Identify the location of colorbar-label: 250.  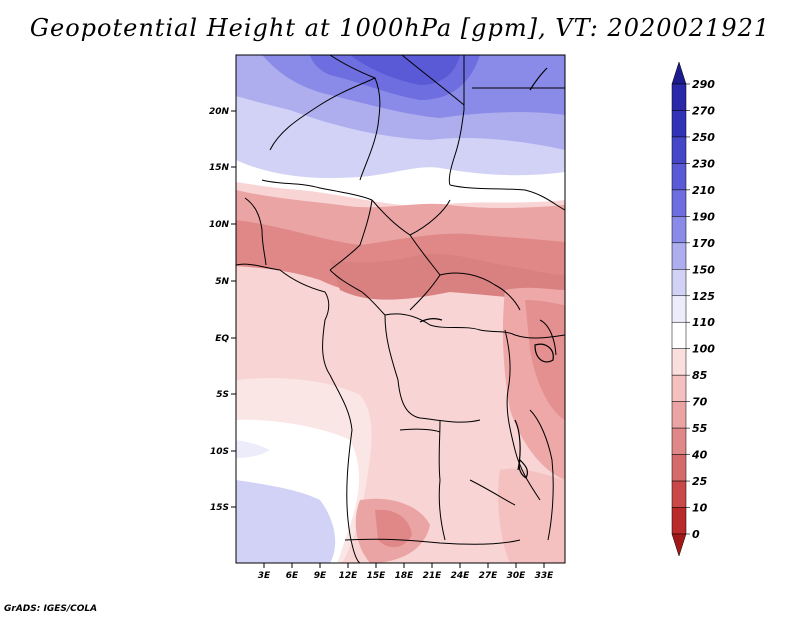
(703, 137).